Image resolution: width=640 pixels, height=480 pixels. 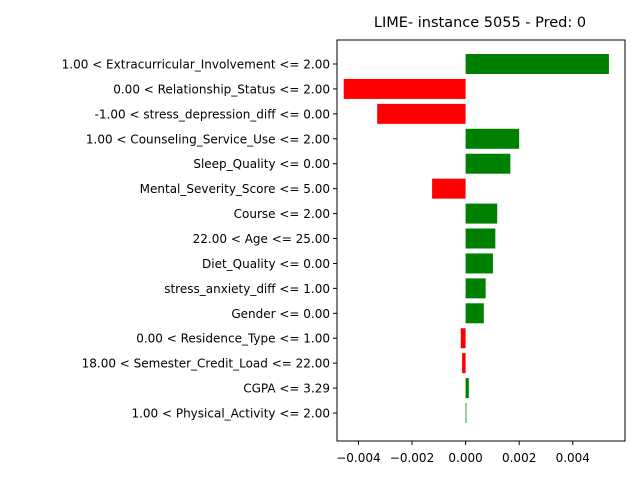 What do you see at coordinates (233, 339) in the screenshot?
I see `y-tick-label: 0.00 < Residence_Type <= 1.00` at bounding box center [233, 339].